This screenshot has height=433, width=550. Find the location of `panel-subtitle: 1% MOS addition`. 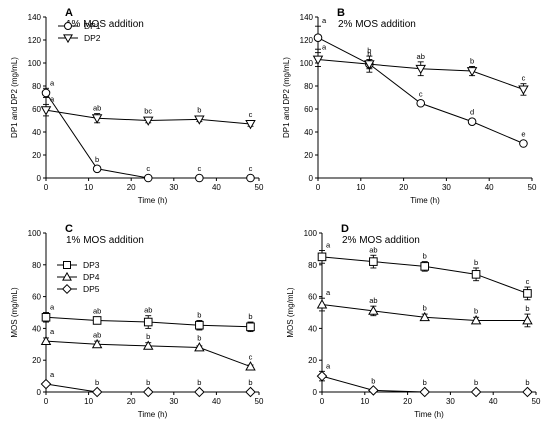

panel-subtitle: 1% MOS addition is located at coordinates (105, 24).